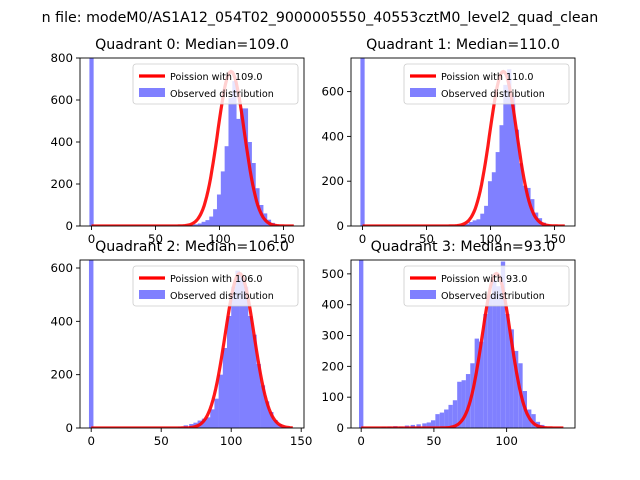 The width and height of the screenshot is (640, 480). What do you see at coordinates (332, 336) in the screenshot?
I see `y-tick-label: 300` at bounding box center [332, 336].